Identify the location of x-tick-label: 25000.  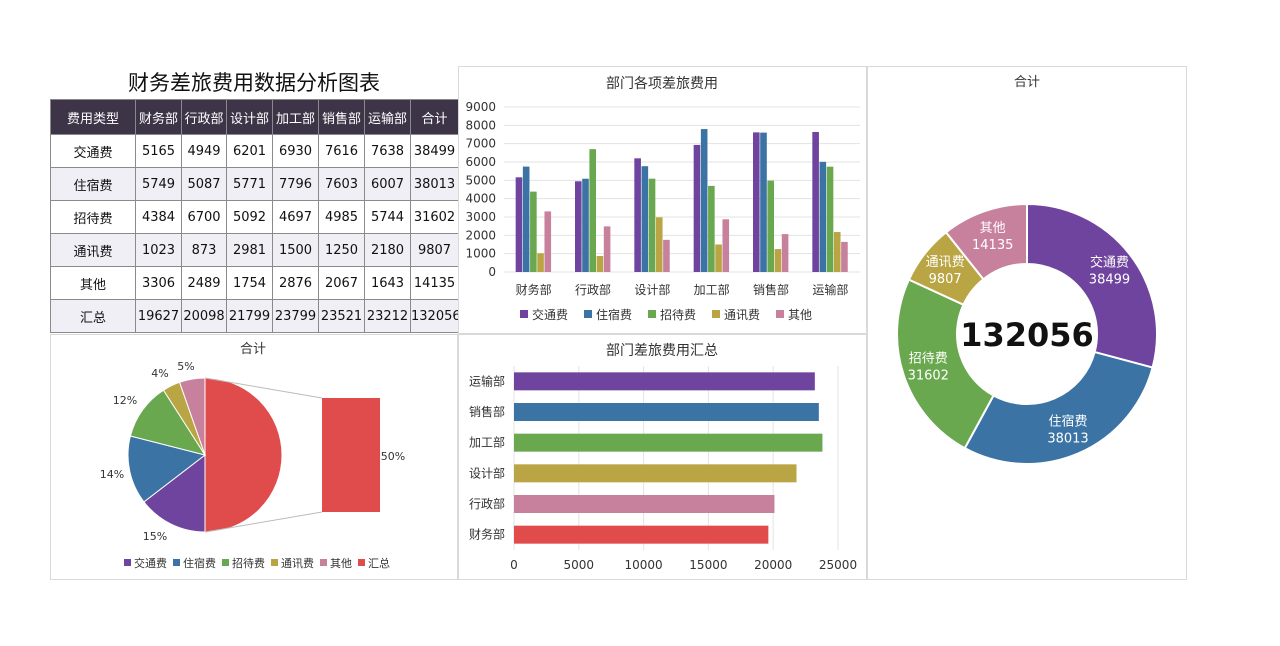
(838, 565).